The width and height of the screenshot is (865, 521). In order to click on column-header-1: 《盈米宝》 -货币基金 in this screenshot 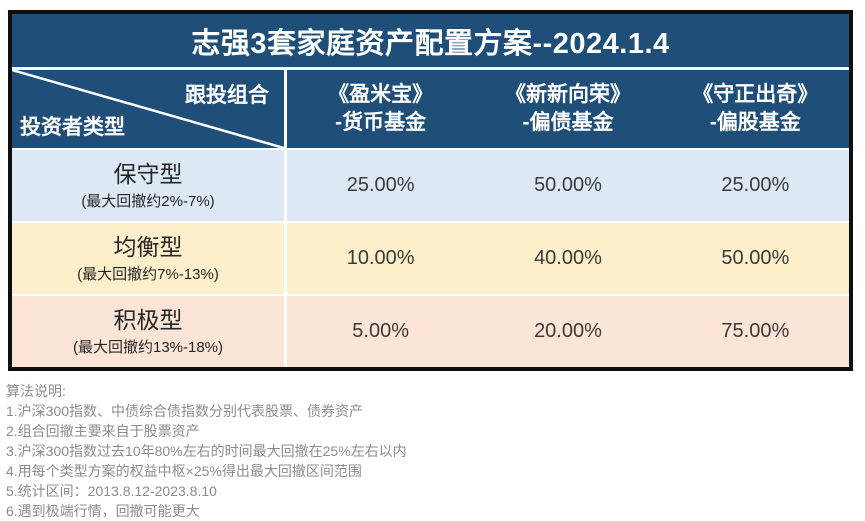, I will do `click(380, 109)`.